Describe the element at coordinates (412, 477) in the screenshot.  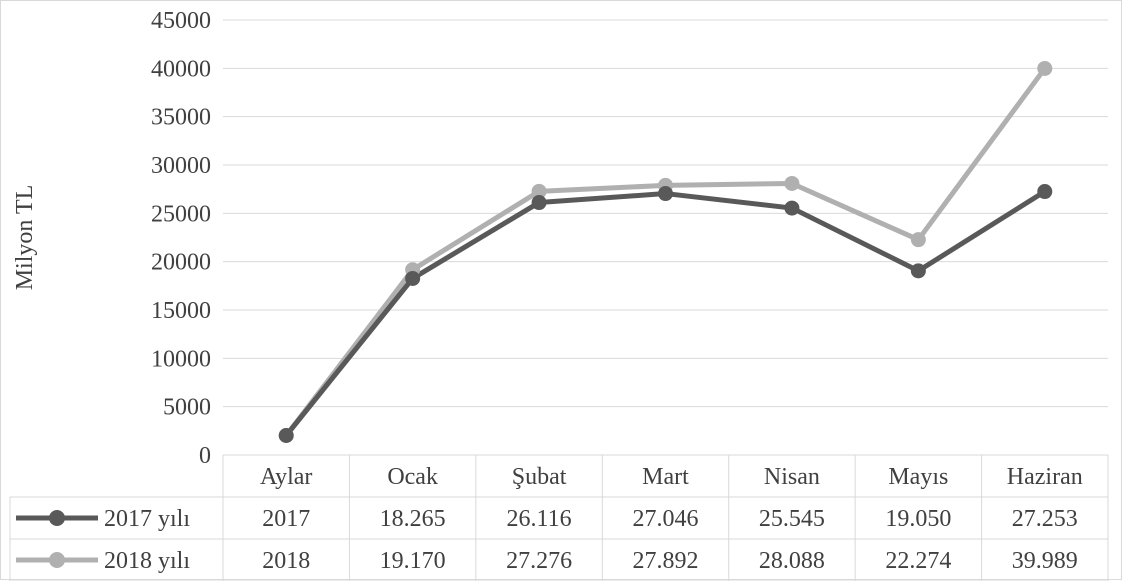
I see `x-tick-label: Ocak` at that location.